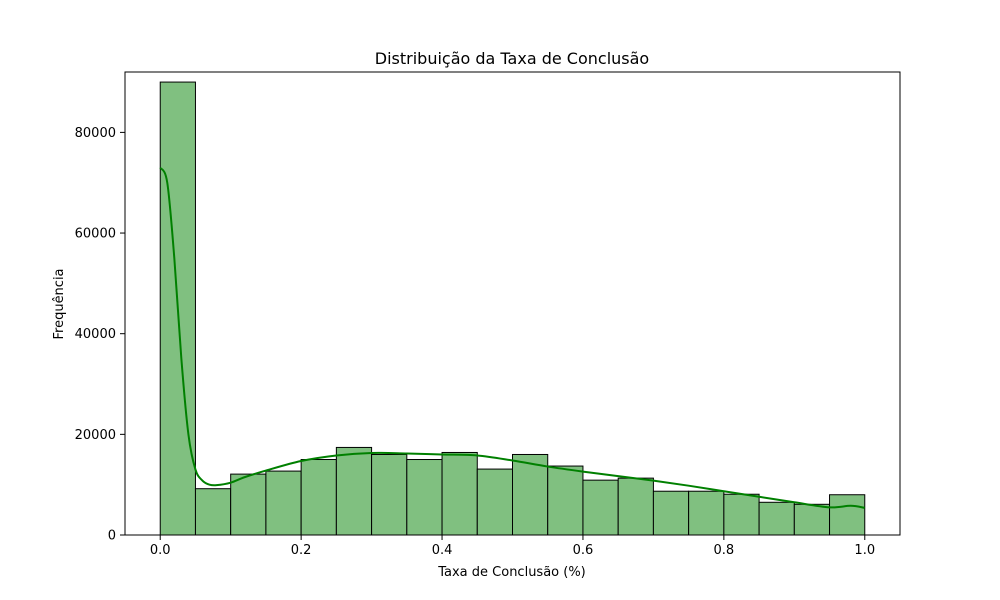  I want to click on y-axis: 0 20000 40000 60000 80000, so click(100, 335).